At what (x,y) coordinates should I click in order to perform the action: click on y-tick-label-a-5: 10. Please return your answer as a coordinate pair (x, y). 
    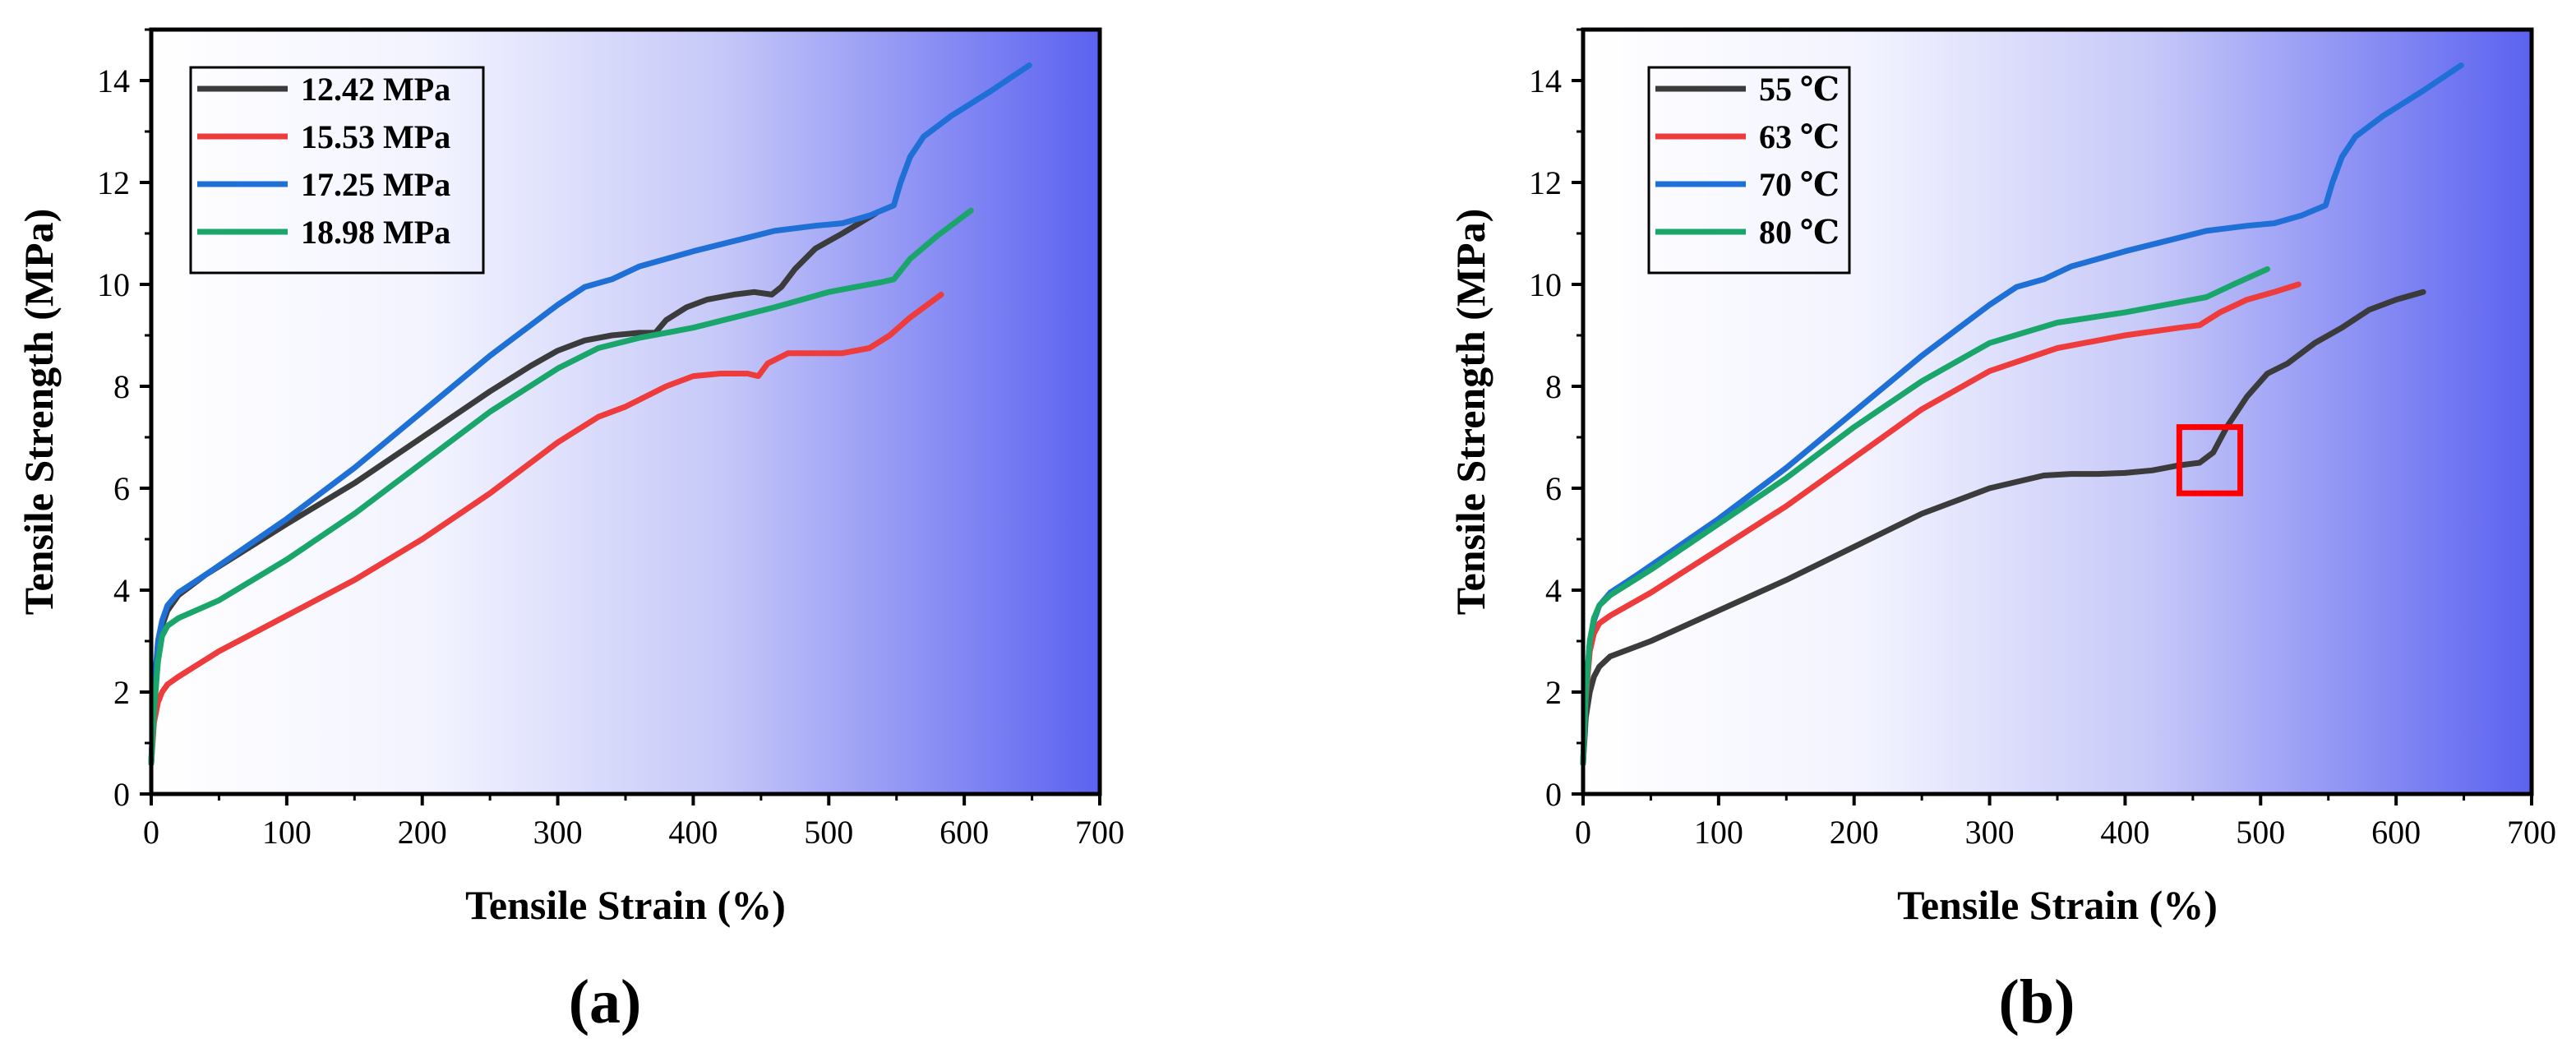
    Looking at the image, I should click on (114, 284).